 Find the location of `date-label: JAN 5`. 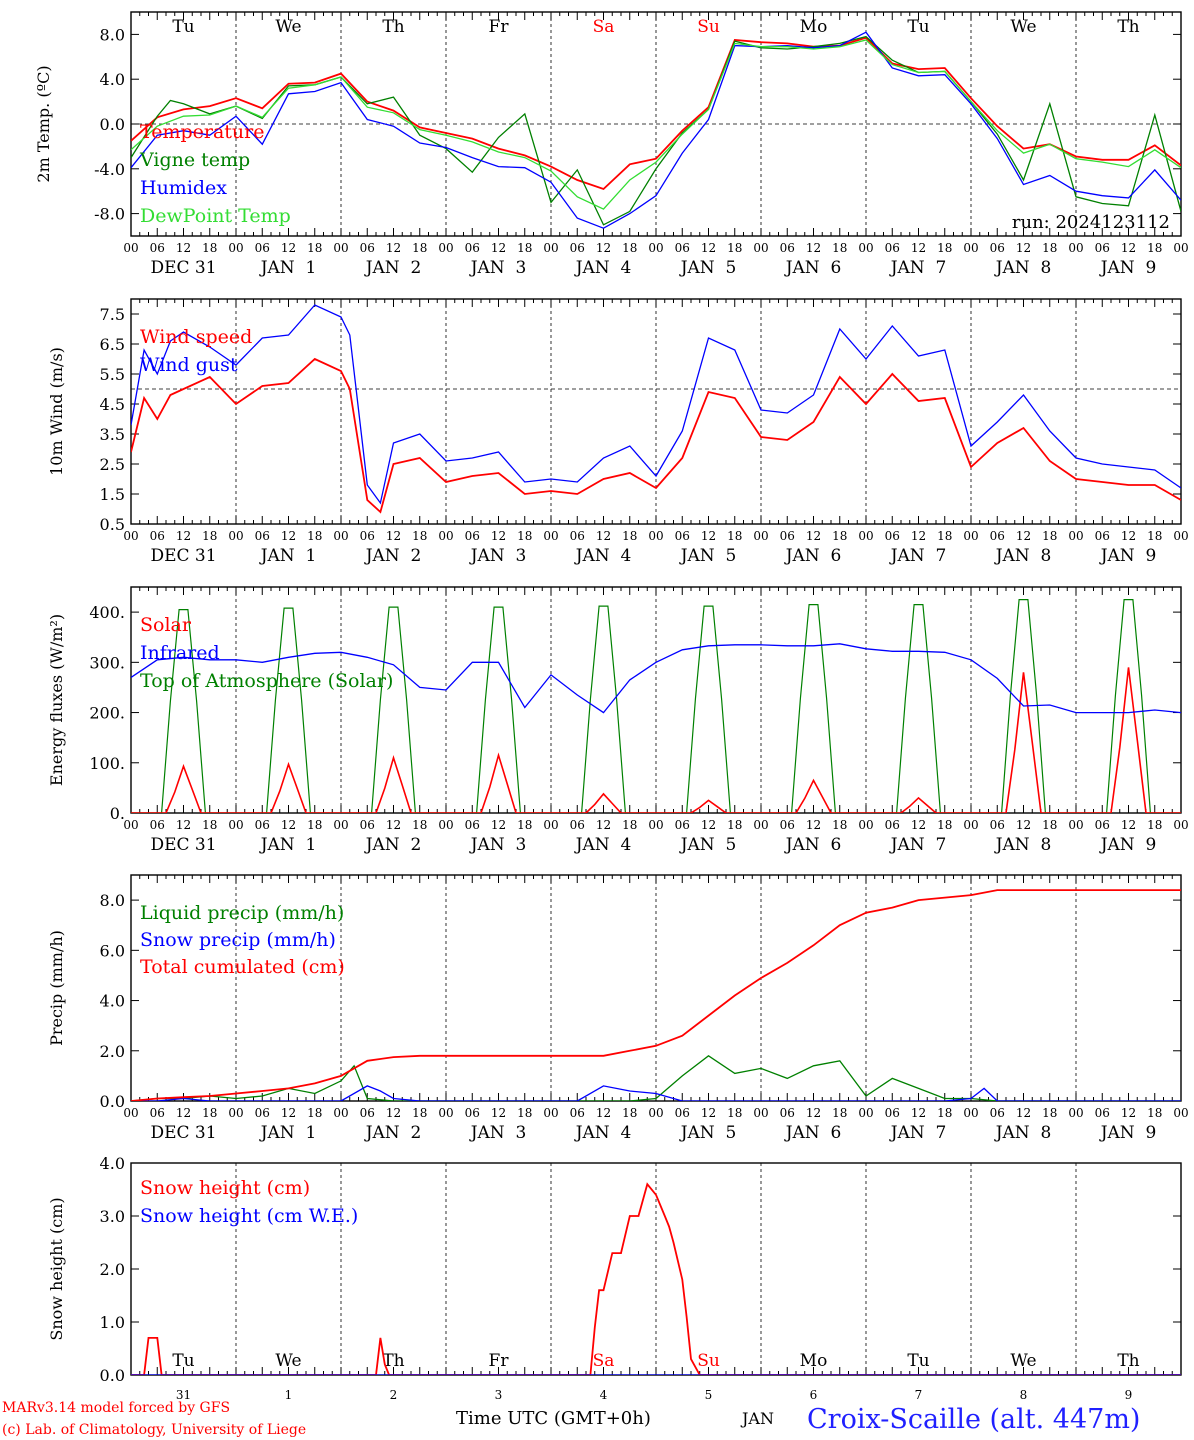

date-label: JAN 5 is located at coordinates (708, 268).